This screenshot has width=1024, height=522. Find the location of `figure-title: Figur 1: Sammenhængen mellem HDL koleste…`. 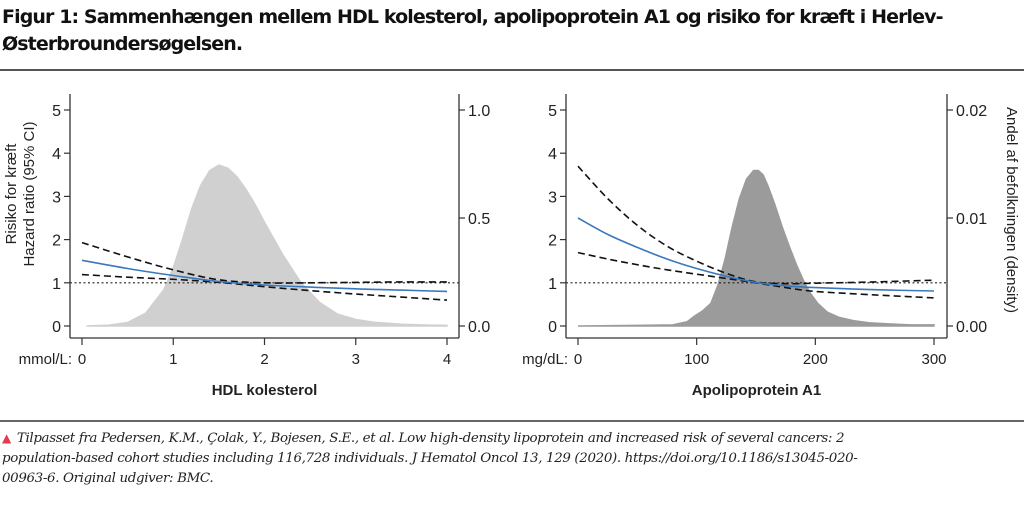

figure-title: Figur 1: Sammenhængen mellem HDL koleste… is located at coordinates (473, 30).